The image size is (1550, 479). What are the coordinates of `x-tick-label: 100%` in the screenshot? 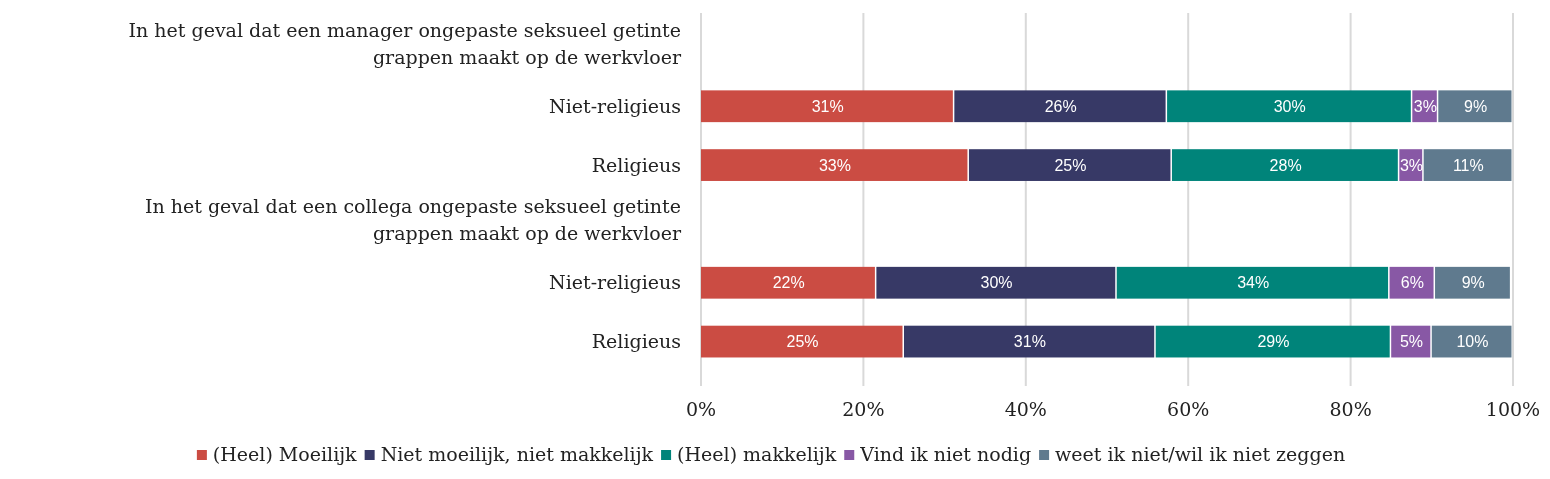 It's located at (1513, 409).